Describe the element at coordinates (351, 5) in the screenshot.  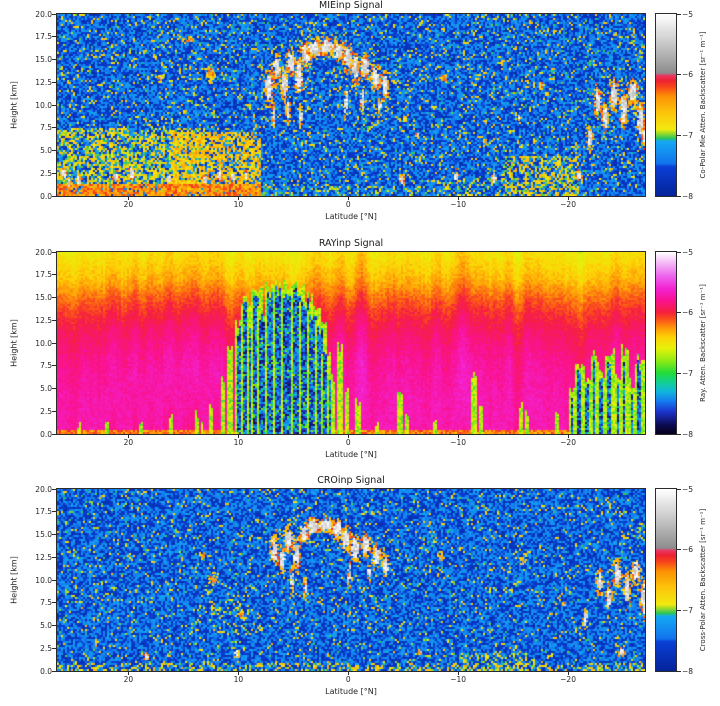
I see `panel-title: MIEinp Signal` at that location.